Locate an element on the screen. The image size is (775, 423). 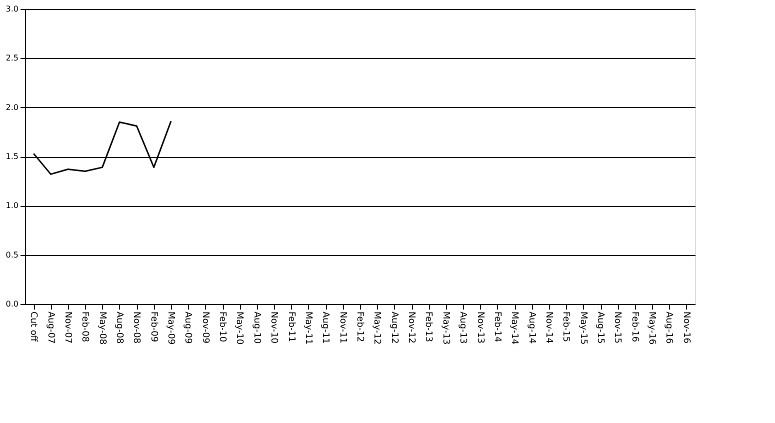
x-tick-label: Aug-09 is located at coordinates (187, 328).